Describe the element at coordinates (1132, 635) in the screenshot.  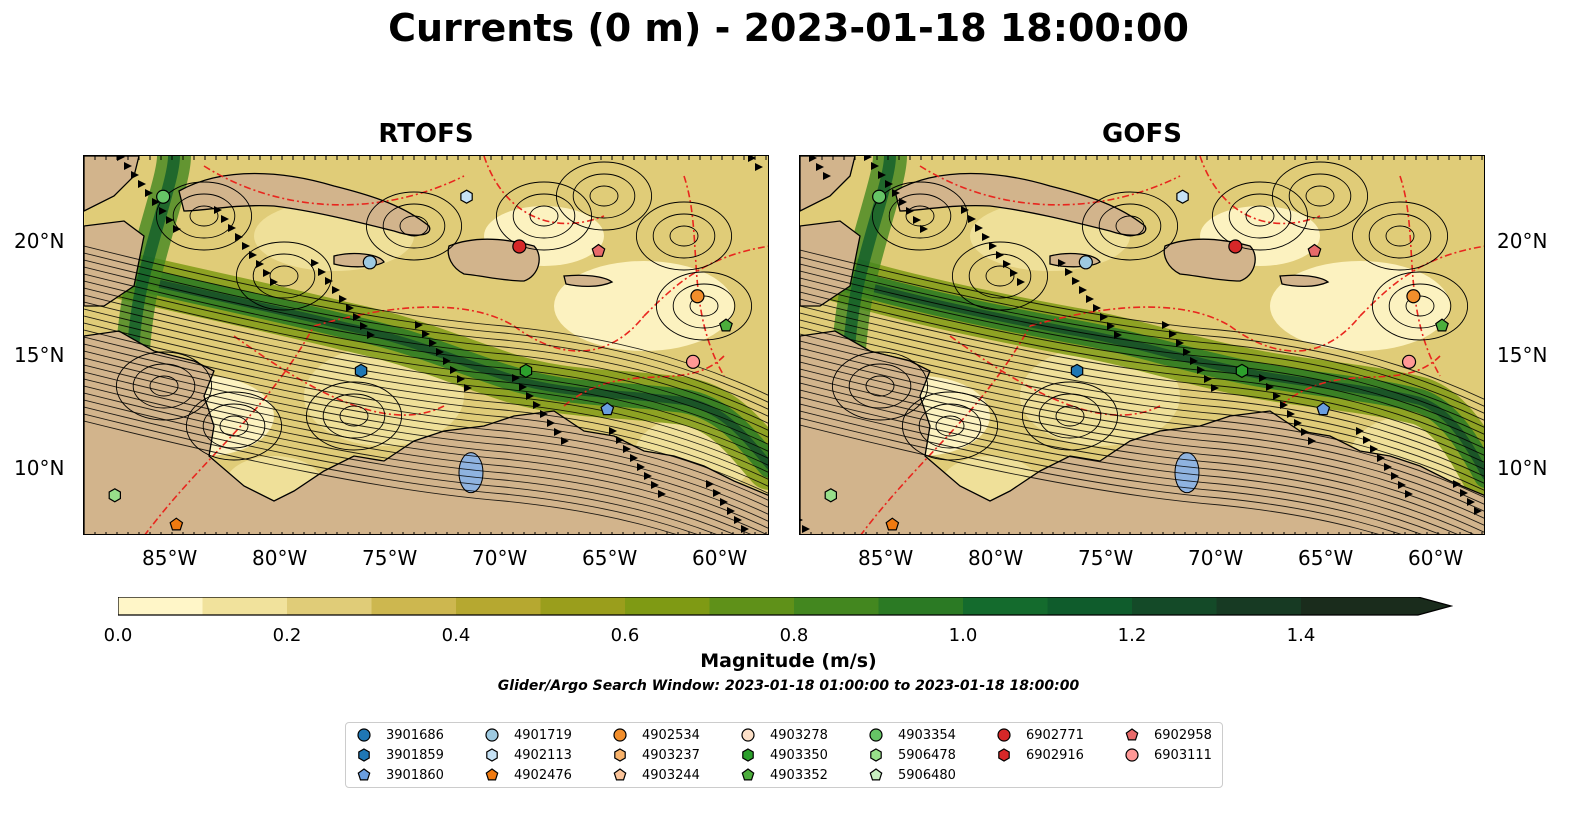
I see `colorbar-tick: 1.2` at that location.